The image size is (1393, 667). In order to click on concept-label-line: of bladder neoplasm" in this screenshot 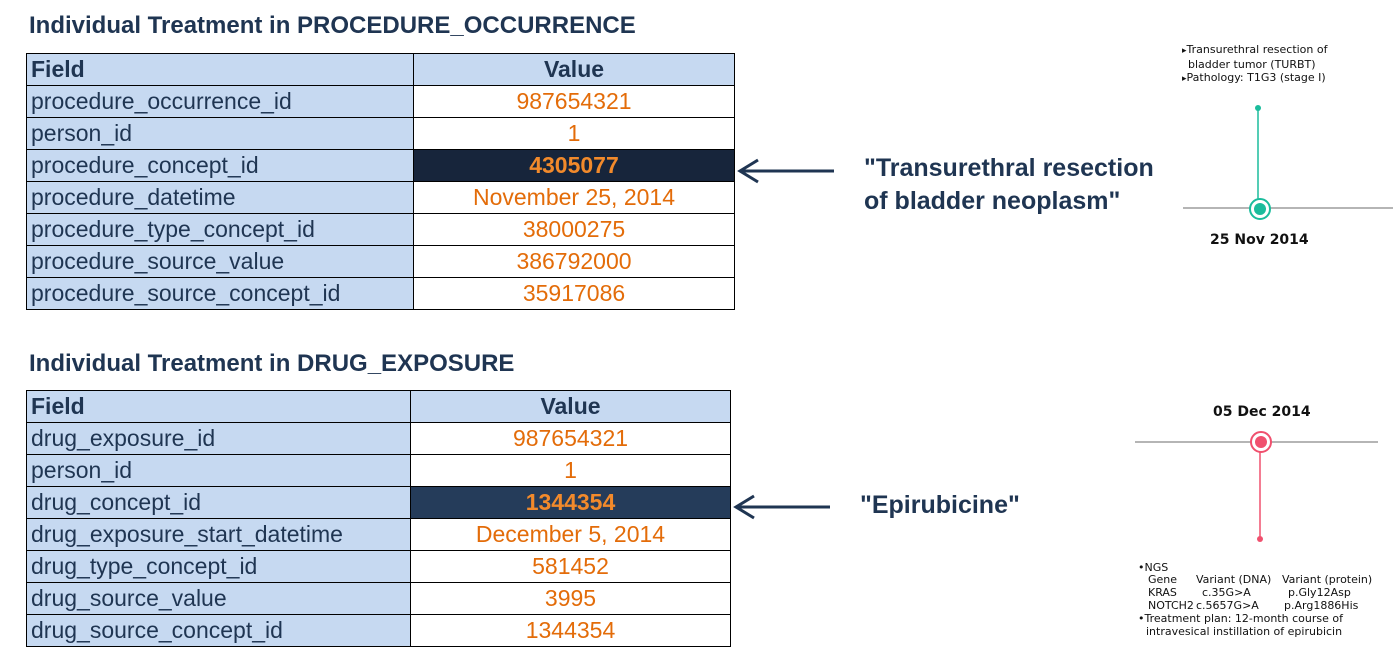, I will do `click(992, 201)`.